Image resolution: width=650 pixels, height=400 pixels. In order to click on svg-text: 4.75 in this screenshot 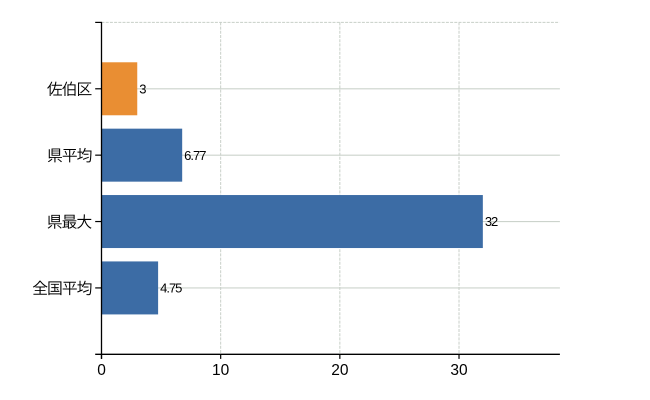, I will do `click(171, 288)`.